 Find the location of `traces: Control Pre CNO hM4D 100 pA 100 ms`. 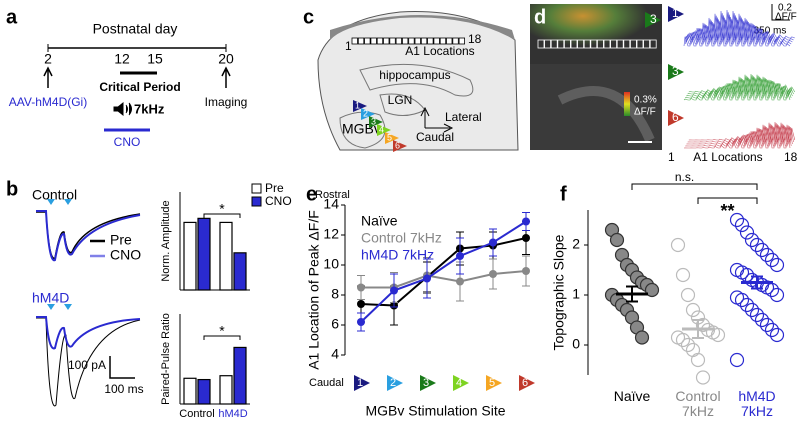

traces: Control Pre CNO hM4D 100 pA 100 ms is located at coordinates (88, 297).